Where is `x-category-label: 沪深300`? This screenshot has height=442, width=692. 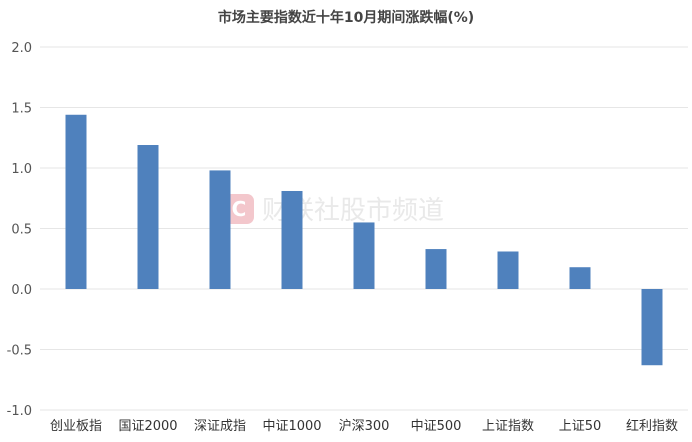
x-category-label: 沪深300 is located at coordinates (364, 426).